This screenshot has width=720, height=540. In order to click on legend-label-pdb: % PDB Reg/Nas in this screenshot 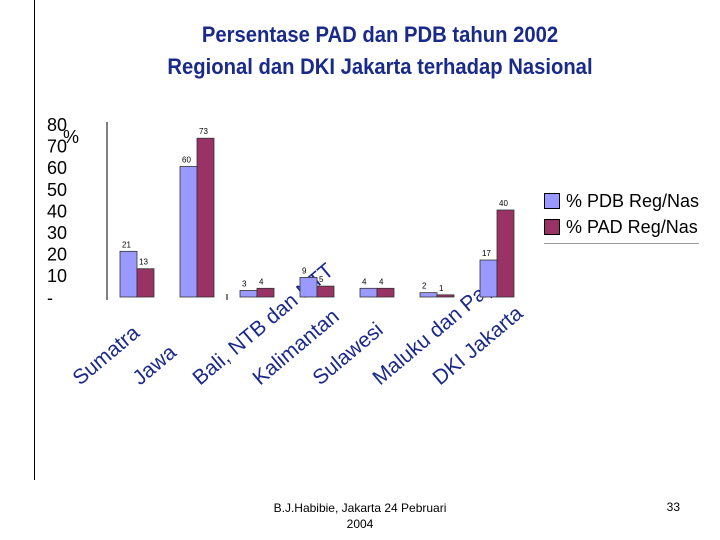, I will do `click(633, 200)`.